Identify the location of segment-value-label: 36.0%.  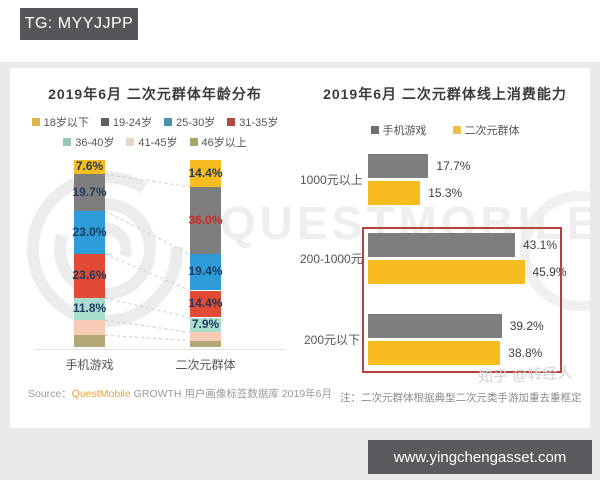
(205, 219).